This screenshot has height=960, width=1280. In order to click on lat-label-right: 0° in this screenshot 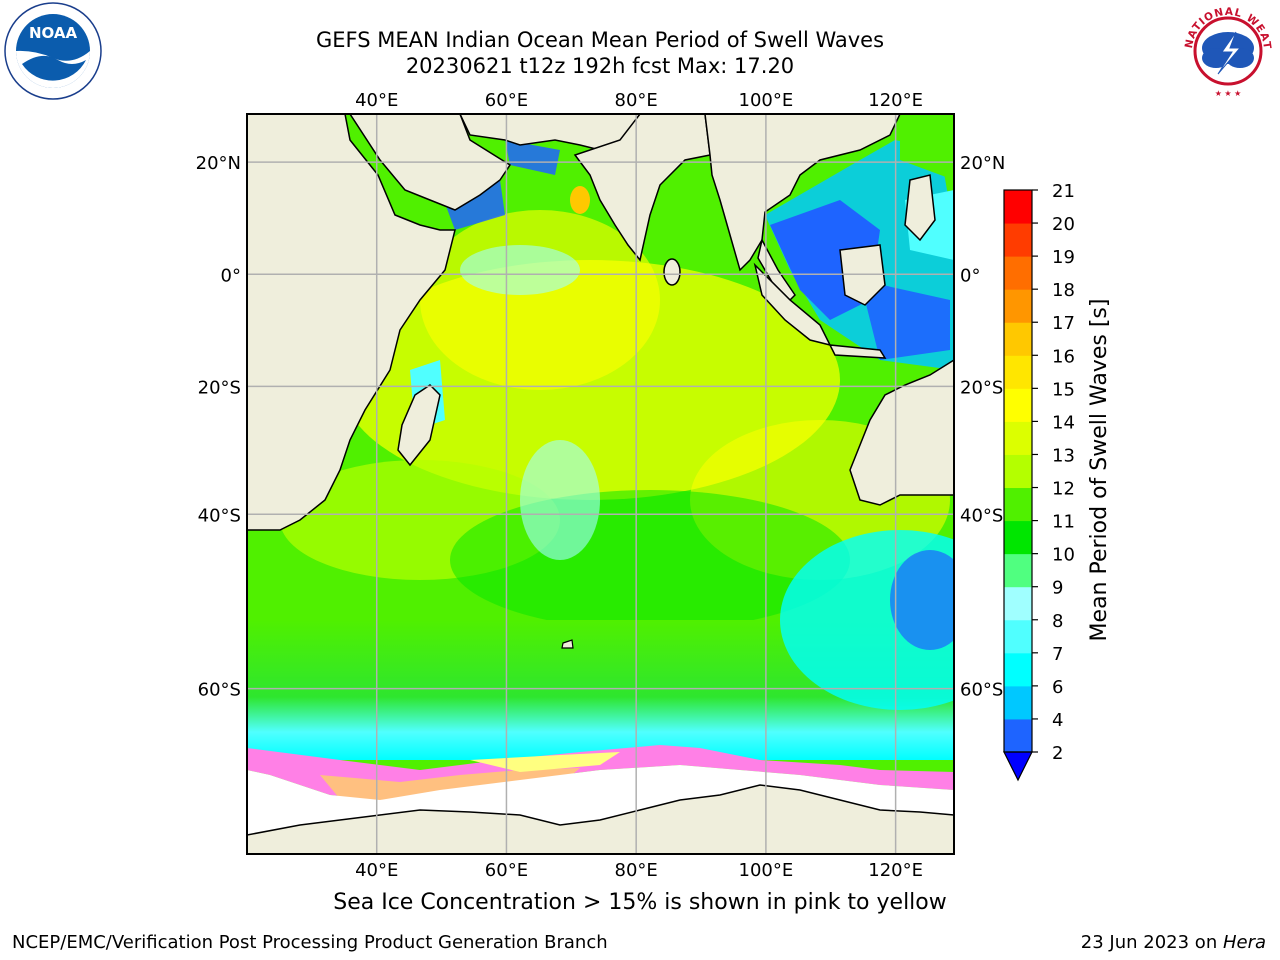, I will do `click(970, 275)`.